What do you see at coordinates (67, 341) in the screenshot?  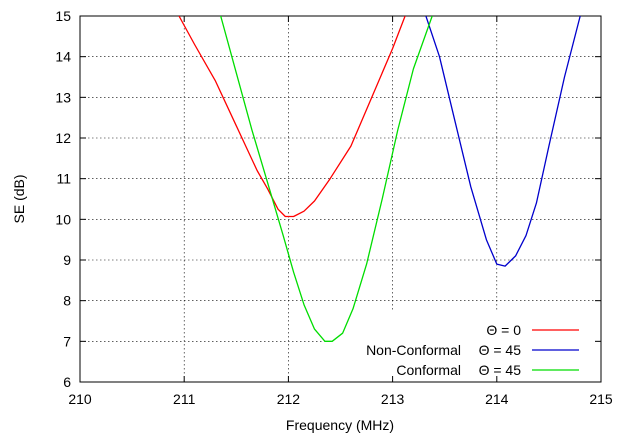 I see `y-tick-label: 7` at bounding box center [67, 341].